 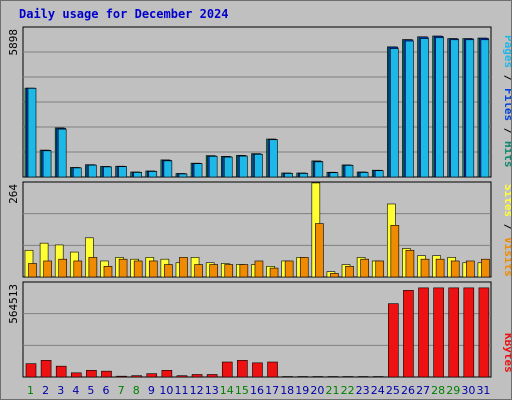 What do you see at coordinates (393, 390) in the screenshot?
I see `day-label: 25` at bounding box center [393, 390].